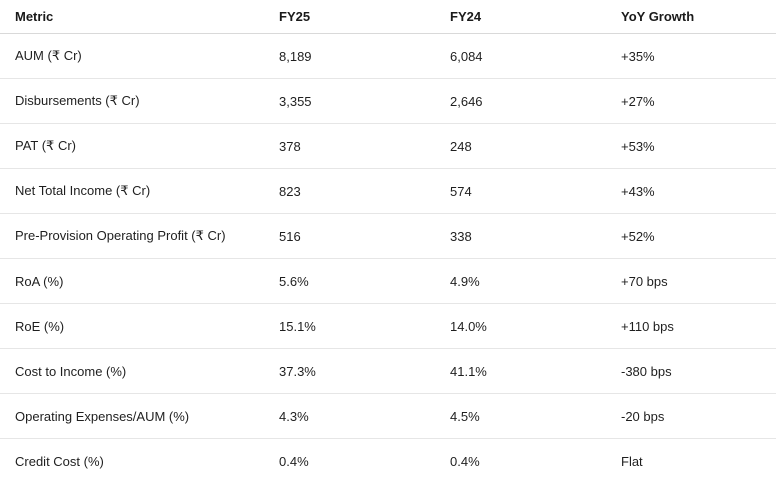 This screenshot has width=776, height=485. What do you see at coordinates (466, 101) in the screenshot?
I see `fy24-cell: 2,646` at bounding box center [466, 101].